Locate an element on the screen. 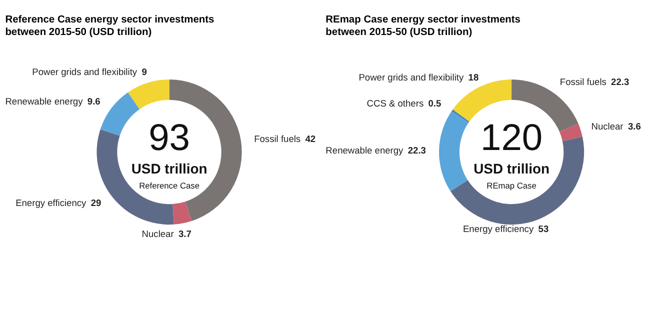 This screenshot has width=665, height=325. text: 93 is located at coordinates (169, 137).